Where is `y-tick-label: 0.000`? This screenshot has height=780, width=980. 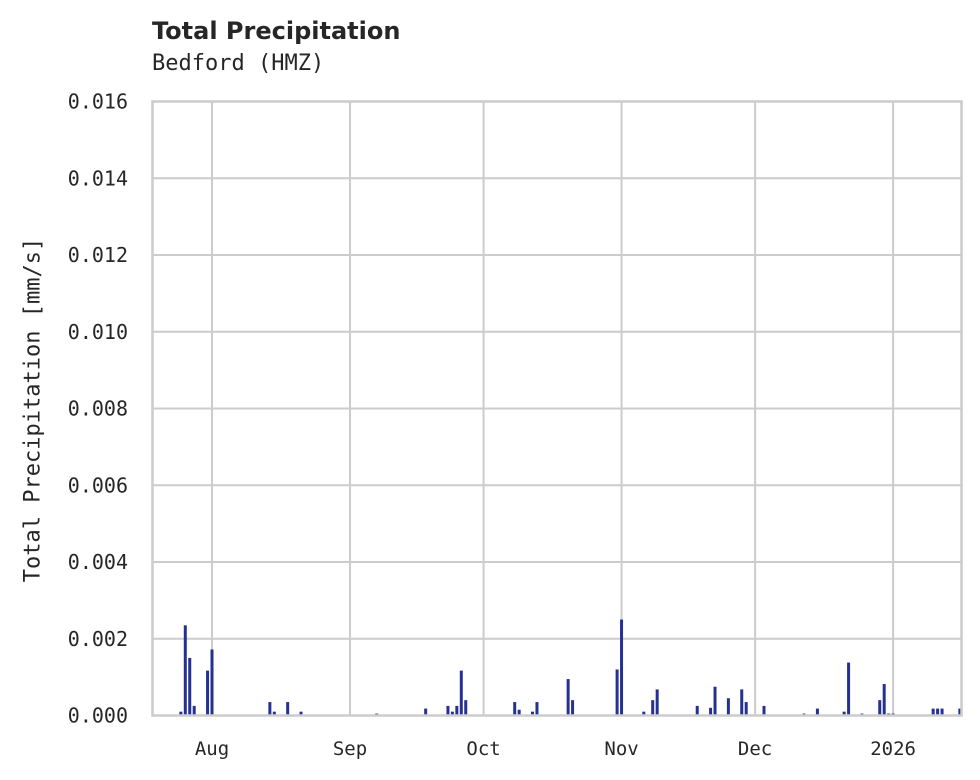
y-tick-label: 0.000 is located at coordinates (98, 716).